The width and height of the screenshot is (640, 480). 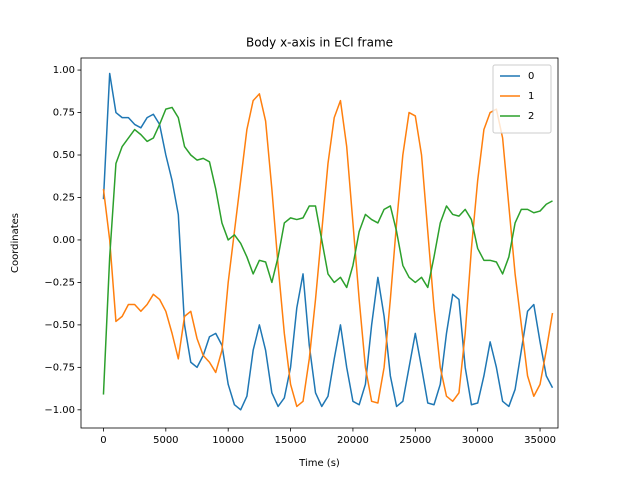 What do you see at coordinates (531, 116) in the screenshot?
I see `legend-label: 2` at bounding box center [531, 116].